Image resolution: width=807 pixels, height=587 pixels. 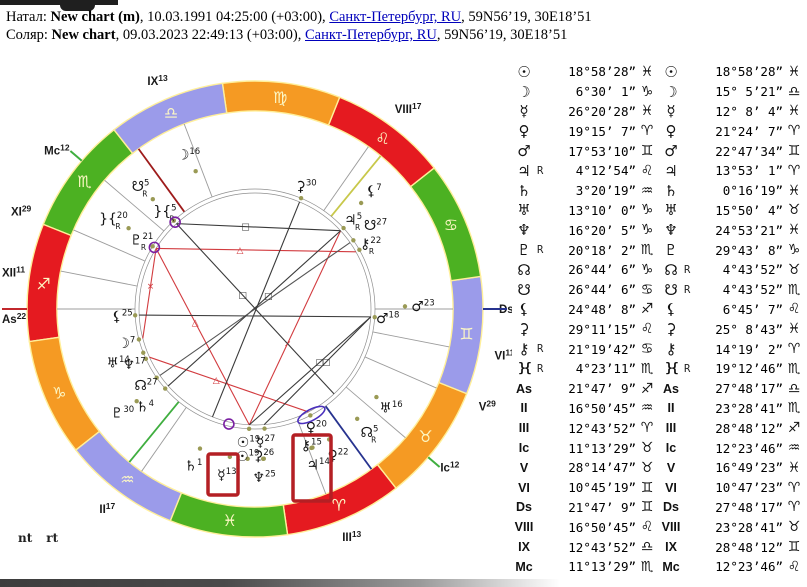 What do you see at coordinates (602, 191) in the screenshot?
I see `position-value: 3°20’19”` at bounding box center [602, 191].